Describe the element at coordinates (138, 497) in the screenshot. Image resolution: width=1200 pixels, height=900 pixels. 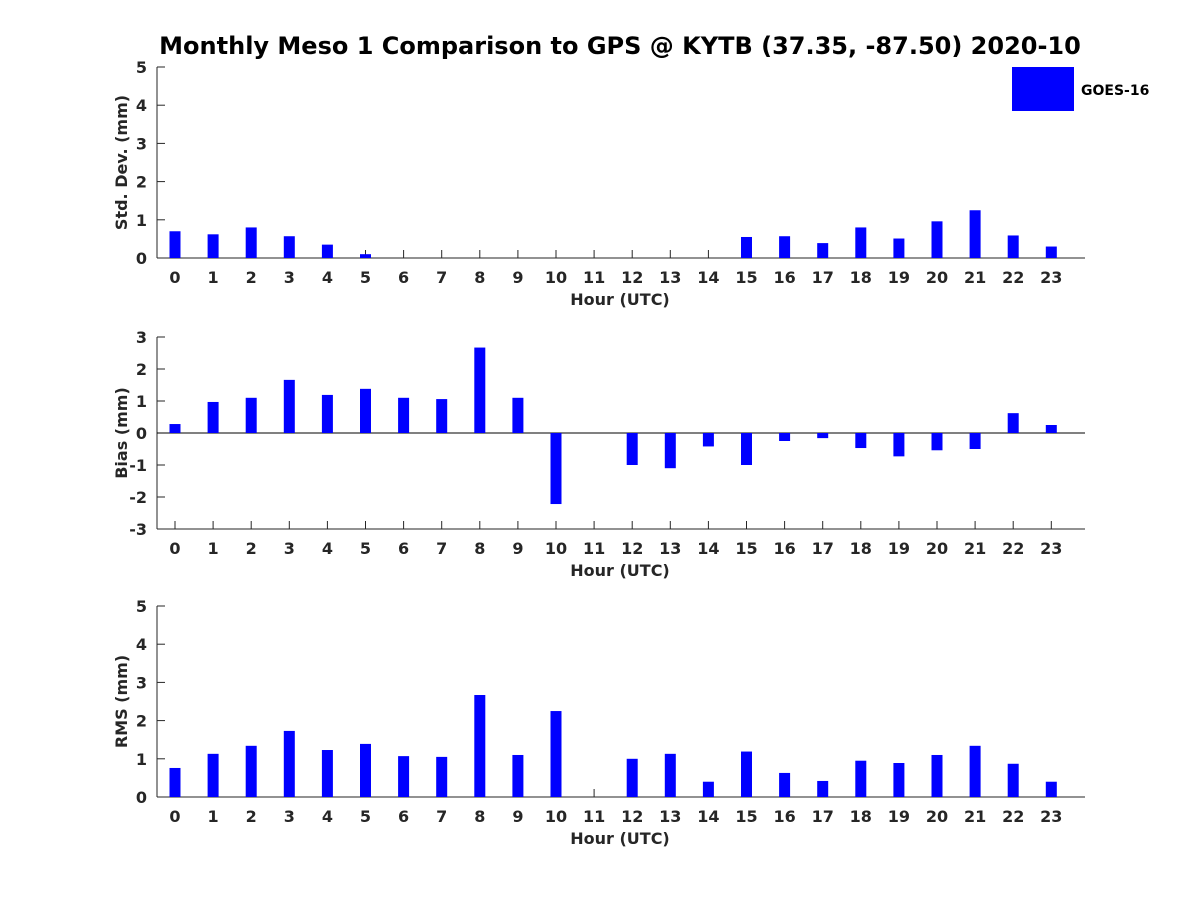
I see `y-tick-label: -2` at that location.